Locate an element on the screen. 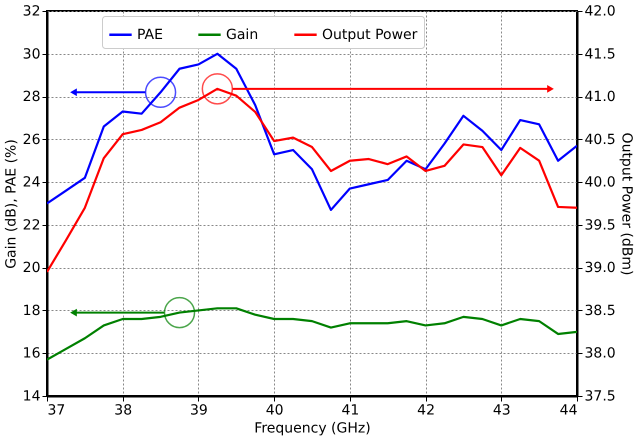 Image resolution: width=638 pixels, height=439 pixels. x-tick-label: 38 is located at coordinates (123, 410).